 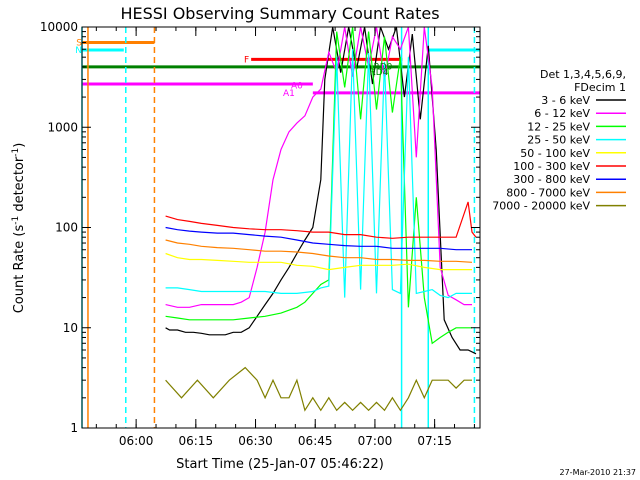 What do you see at coordinates (289, 94) in the screenshot?
I see `annotation-label: A1` at bounding box center [289, 94].